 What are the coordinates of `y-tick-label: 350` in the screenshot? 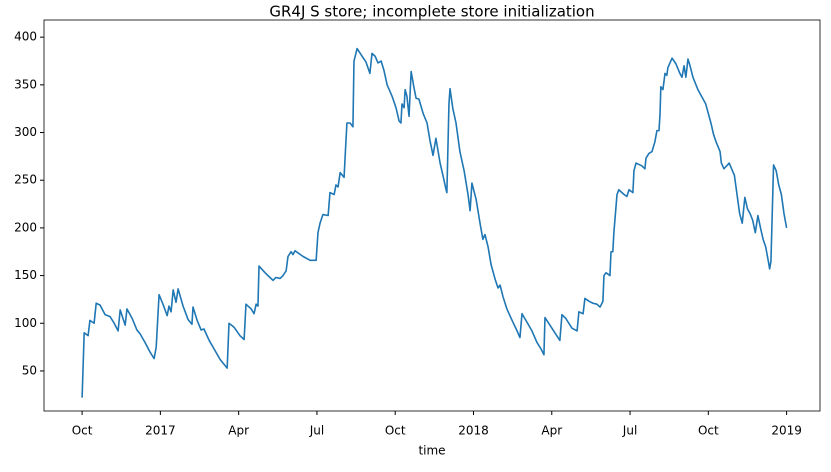 It's located at (25, 84).